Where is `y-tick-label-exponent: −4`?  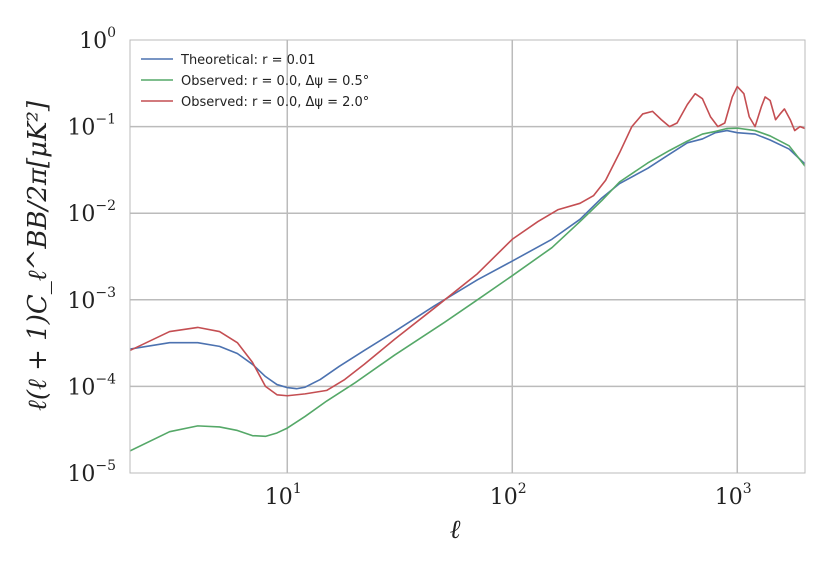 y-tick-label-exponent: −4 is located at coordinates (105, 379).